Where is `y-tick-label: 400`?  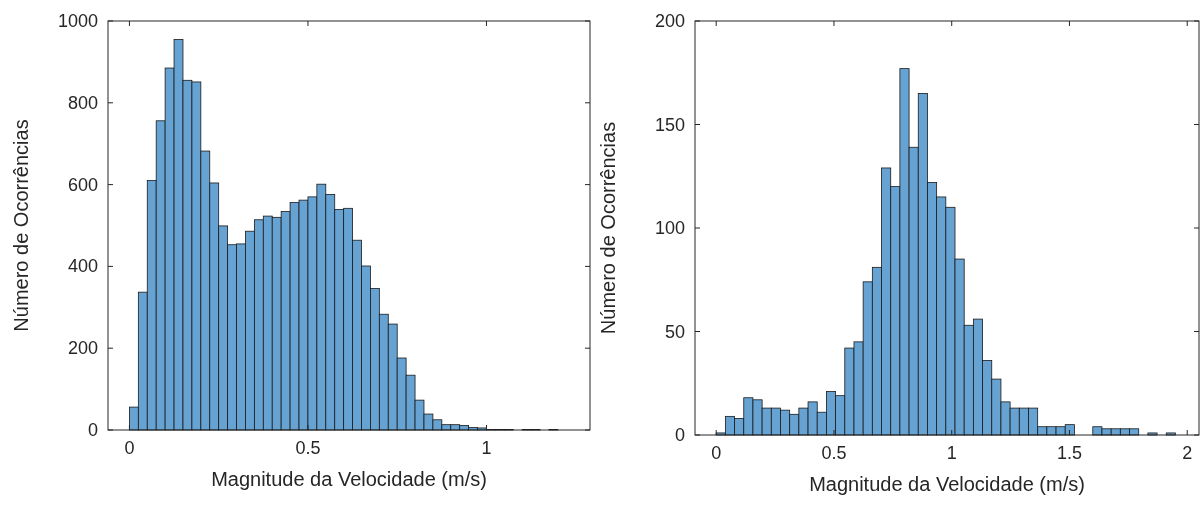
y-tick-label: 400 is located at coordinates (82, 266).